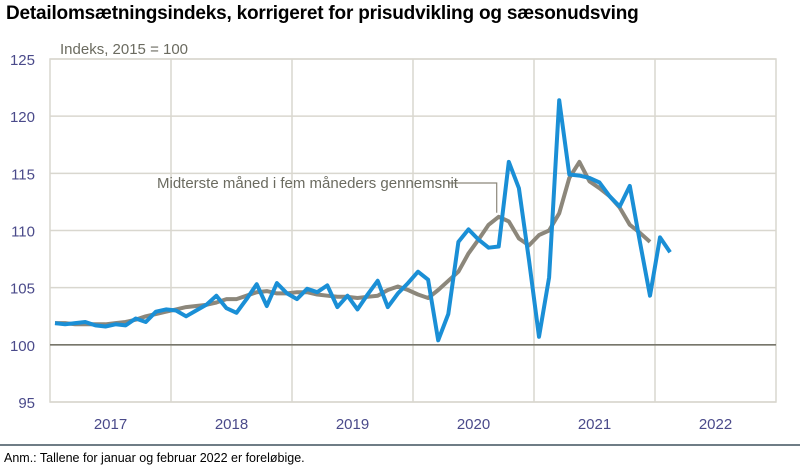 The image size is (800, 468). I want to click on y-tick-label: 100, so click(22, 346).